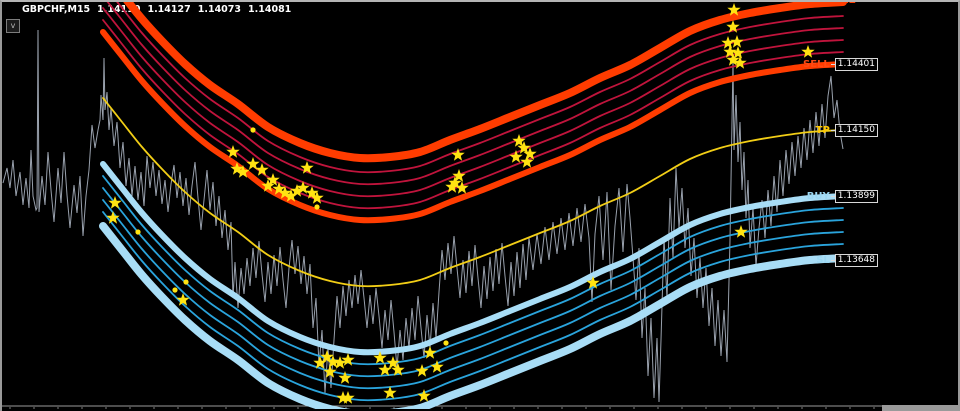 The image size is (960, 411). Describe the element at coordinates (119, 9) in the screenshot. I see `ohlc-open: 1.14110` at that location.